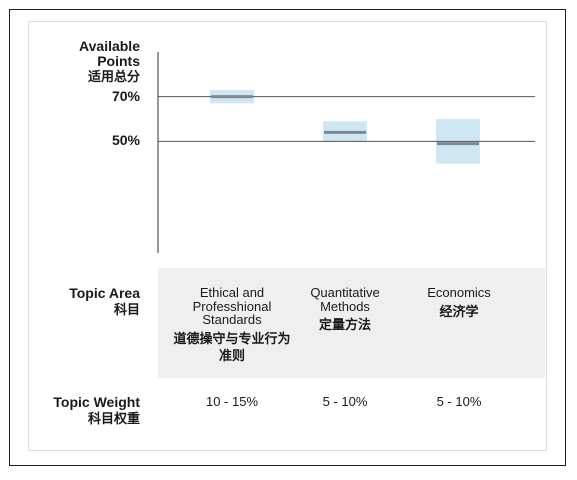 This screenshot has height=480, width=577. Describe the element at coordinates (344, 325) in the screenshot. I see `category-label-quant-zh: 定量方法` at that location.